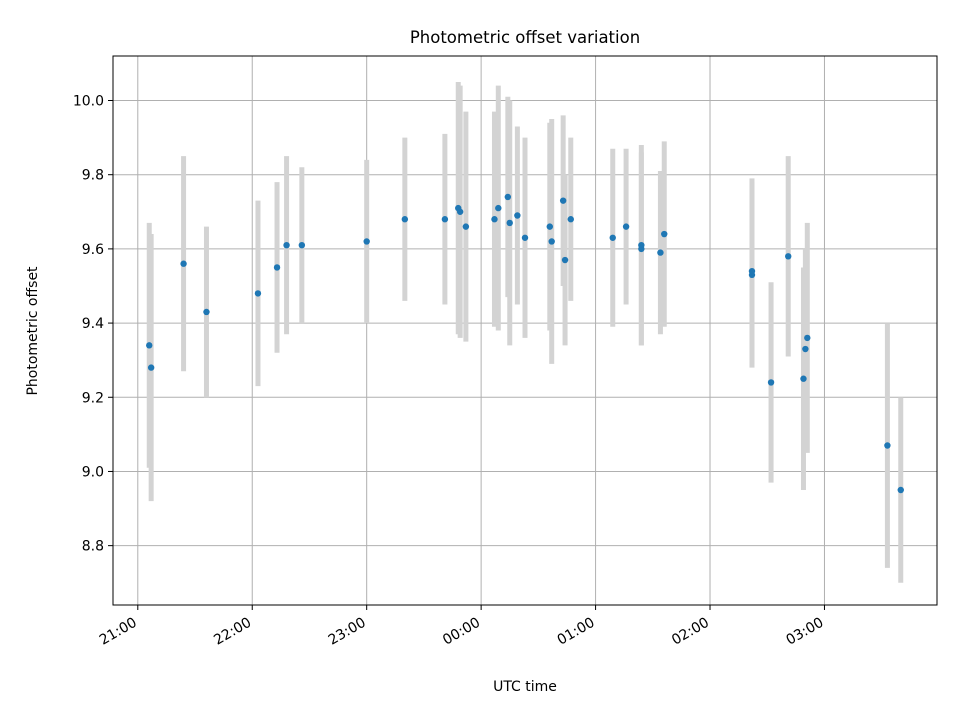 The height and width of the screenshot is (720, 960). I want to click on x-tick-label: 23:00, so click(347, 632).